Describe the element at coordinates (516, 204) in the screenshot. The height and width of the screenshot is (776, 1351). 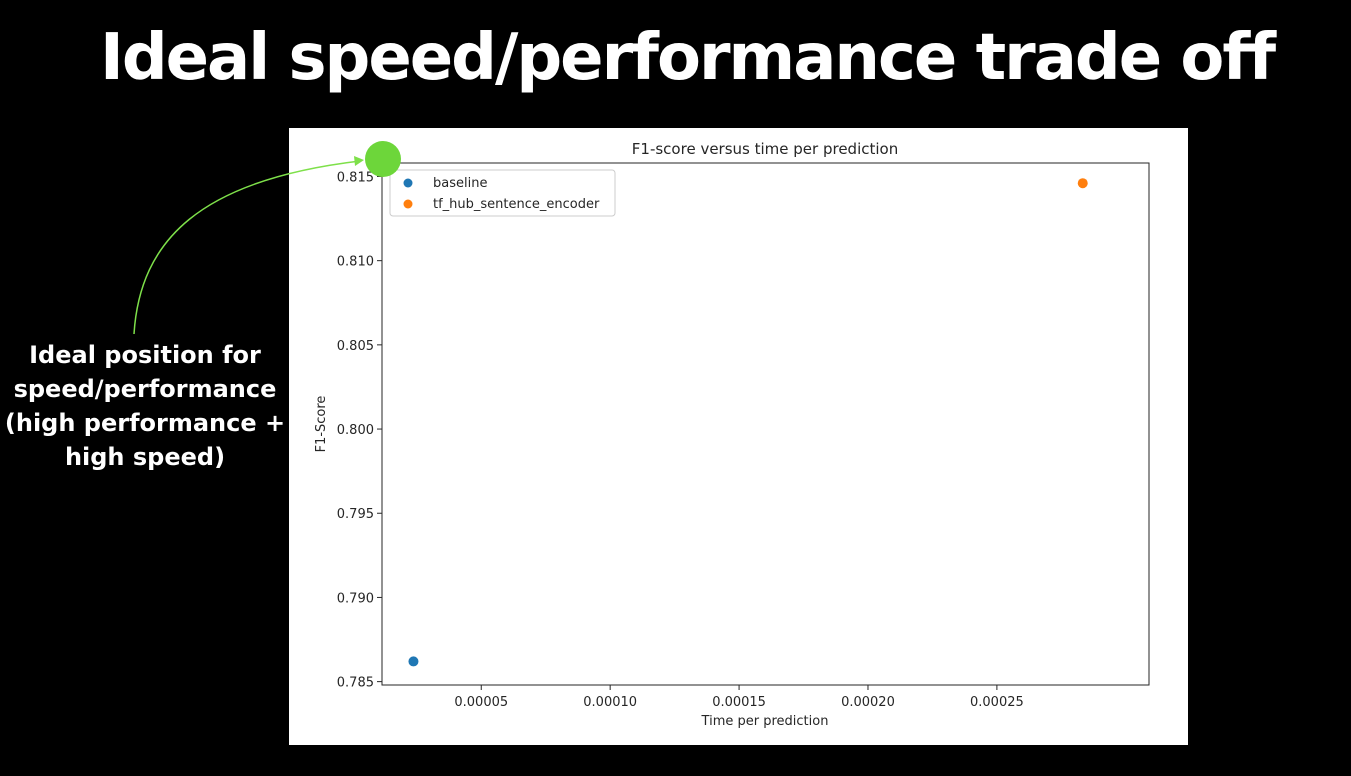
I see `legend-label-tf-hub: tf_hub_sentence_encoder` at that location.